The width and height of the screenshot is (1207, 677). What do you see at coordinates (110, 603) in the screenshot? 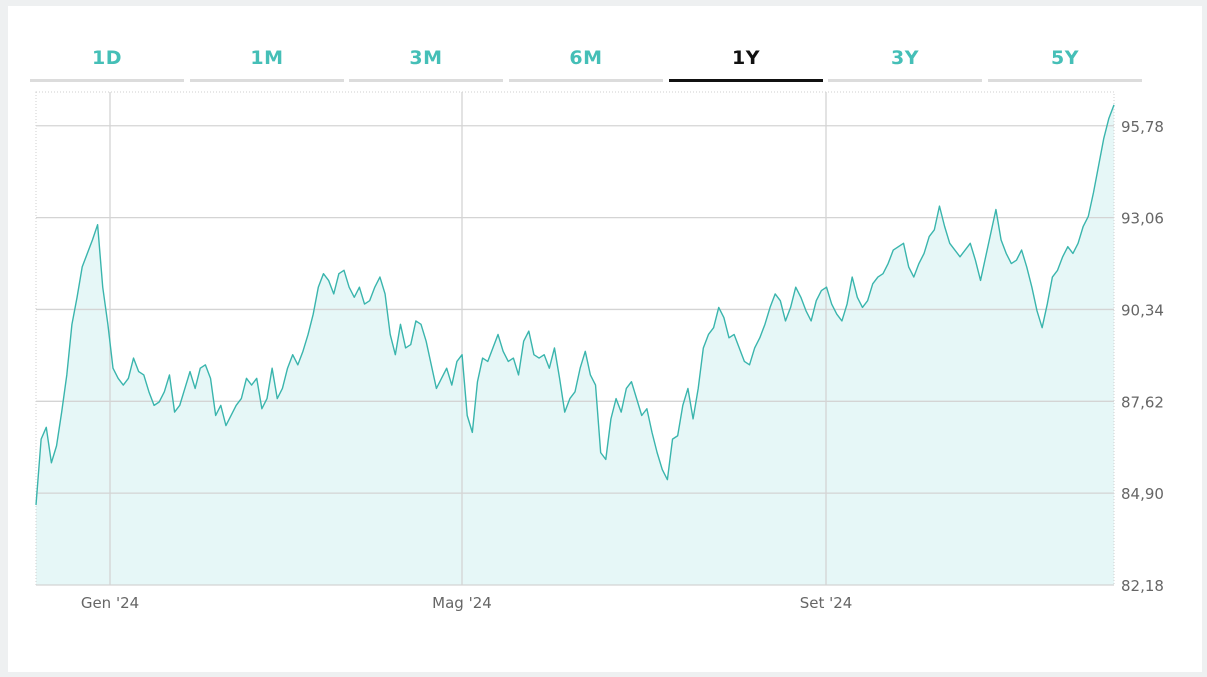
I see `x-tick-label: Gen '24` at bounding box center [110, 603].